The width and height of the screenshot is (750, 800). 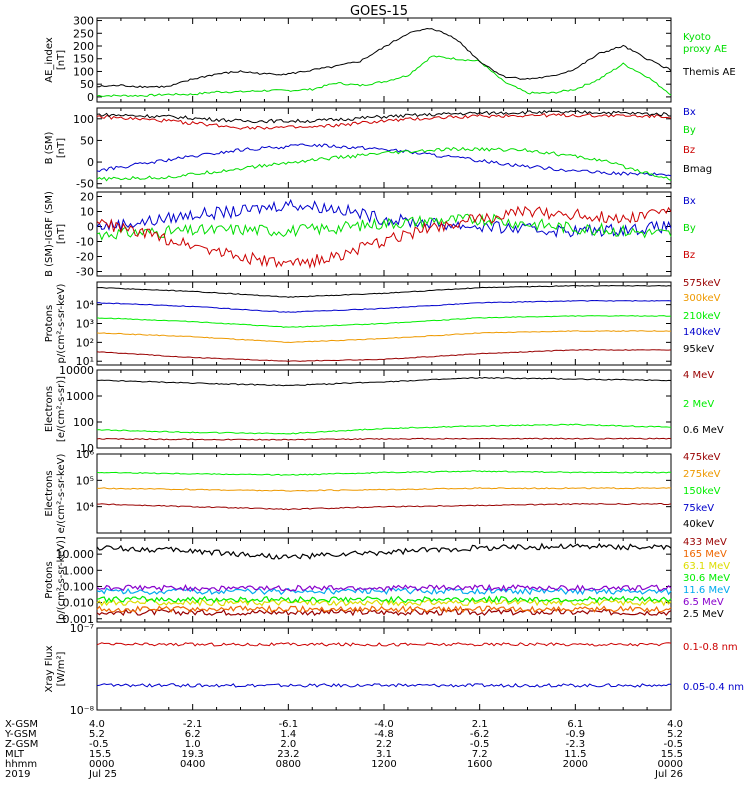 I want to click on legend-label: 300keV, so click(x=702, y=298).